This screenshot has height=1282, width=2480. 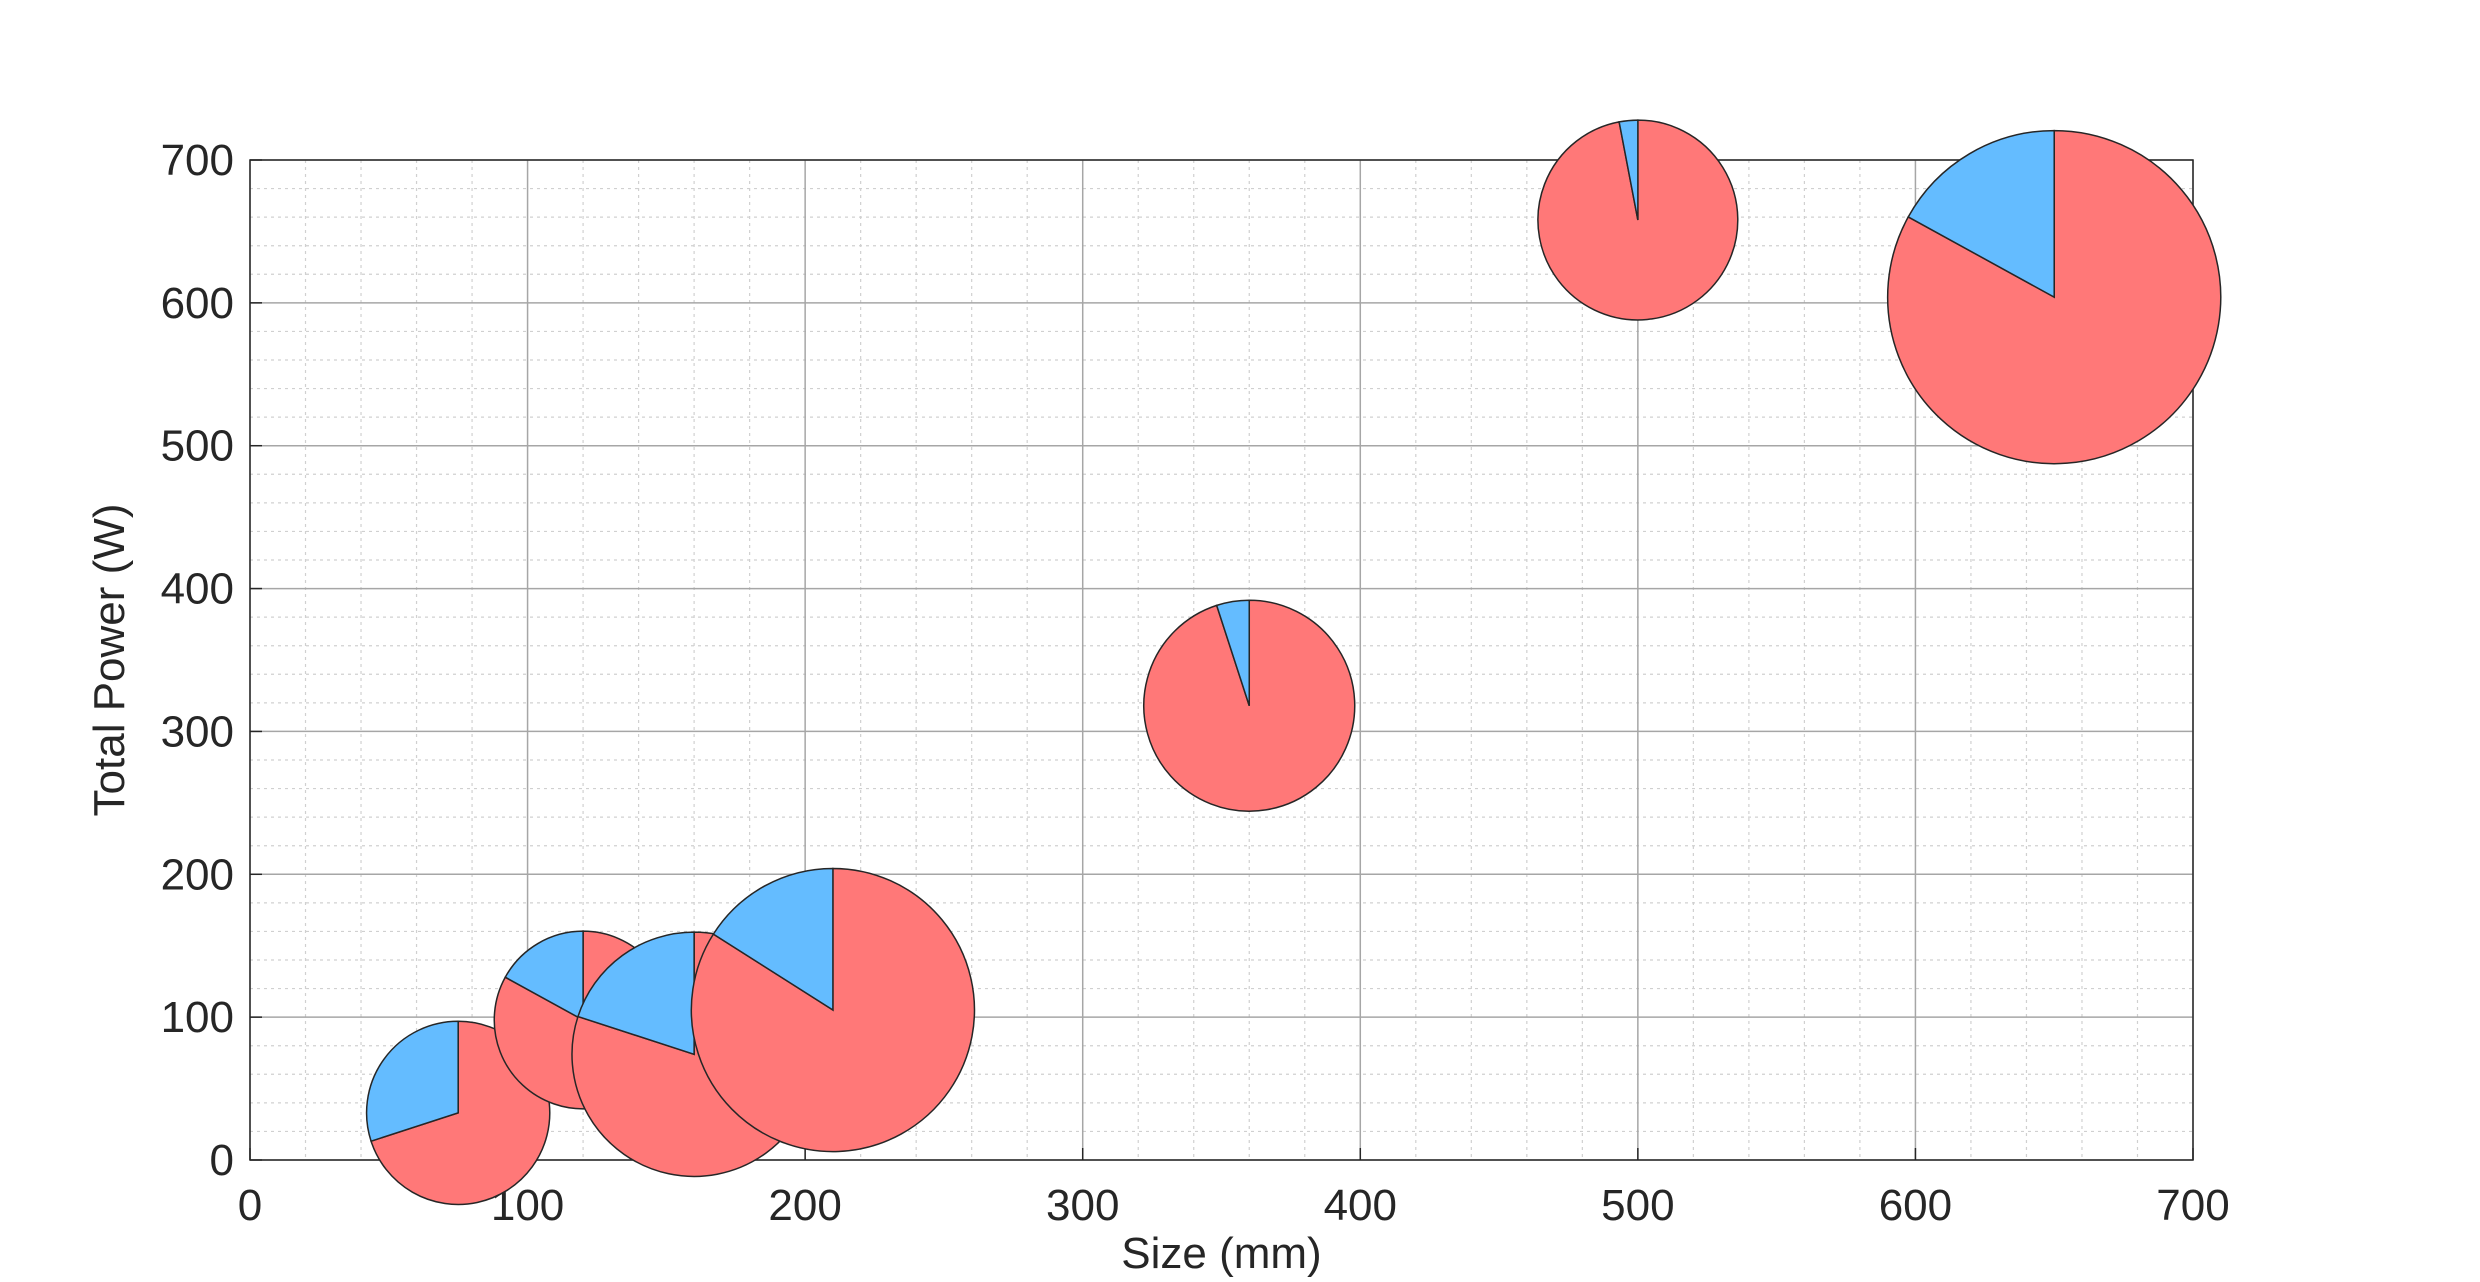 I want to click on y-tick-label: 200, so click(x=197, y=874).